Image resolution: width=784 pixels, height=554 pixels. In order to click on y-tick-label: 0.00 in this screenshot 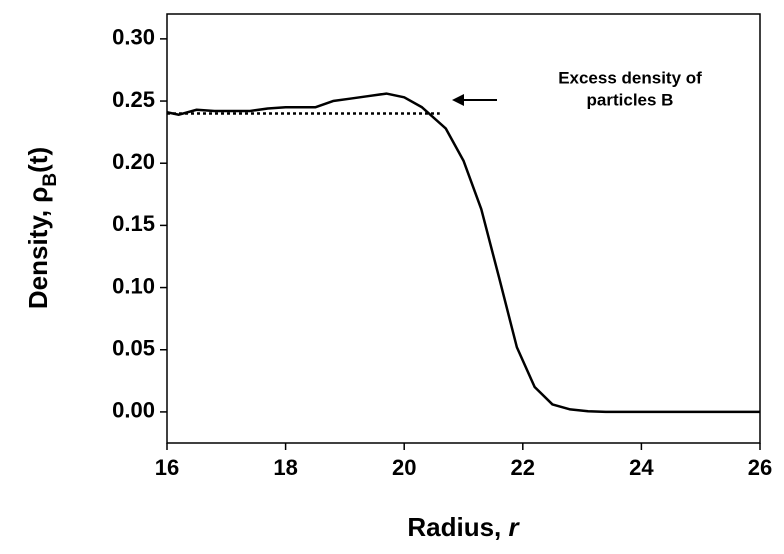, I will do `click(133, 410)`.